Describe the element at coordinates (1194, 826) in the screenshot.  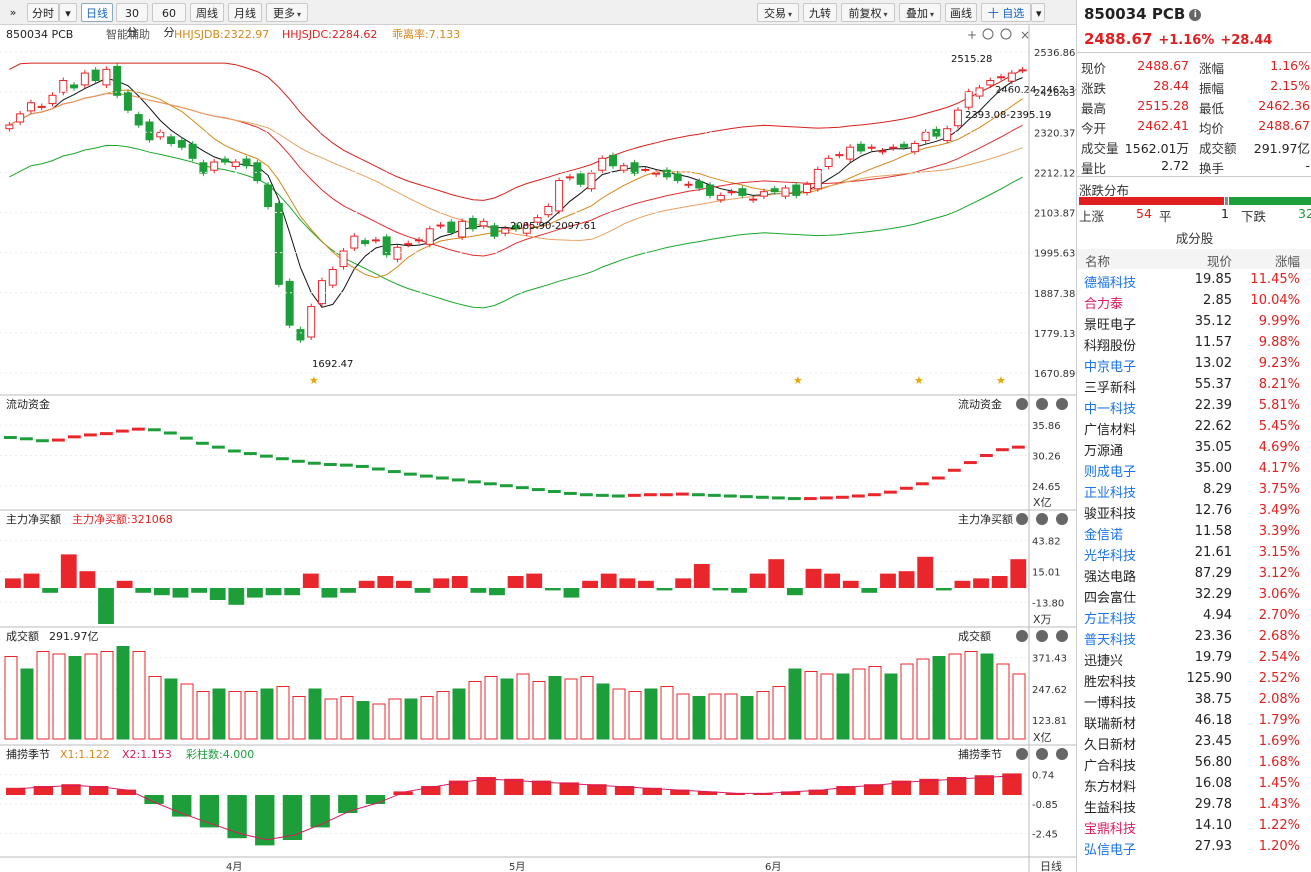
I see `constituent-row: 宝鼎科技 14.10 1.22%` at that location.